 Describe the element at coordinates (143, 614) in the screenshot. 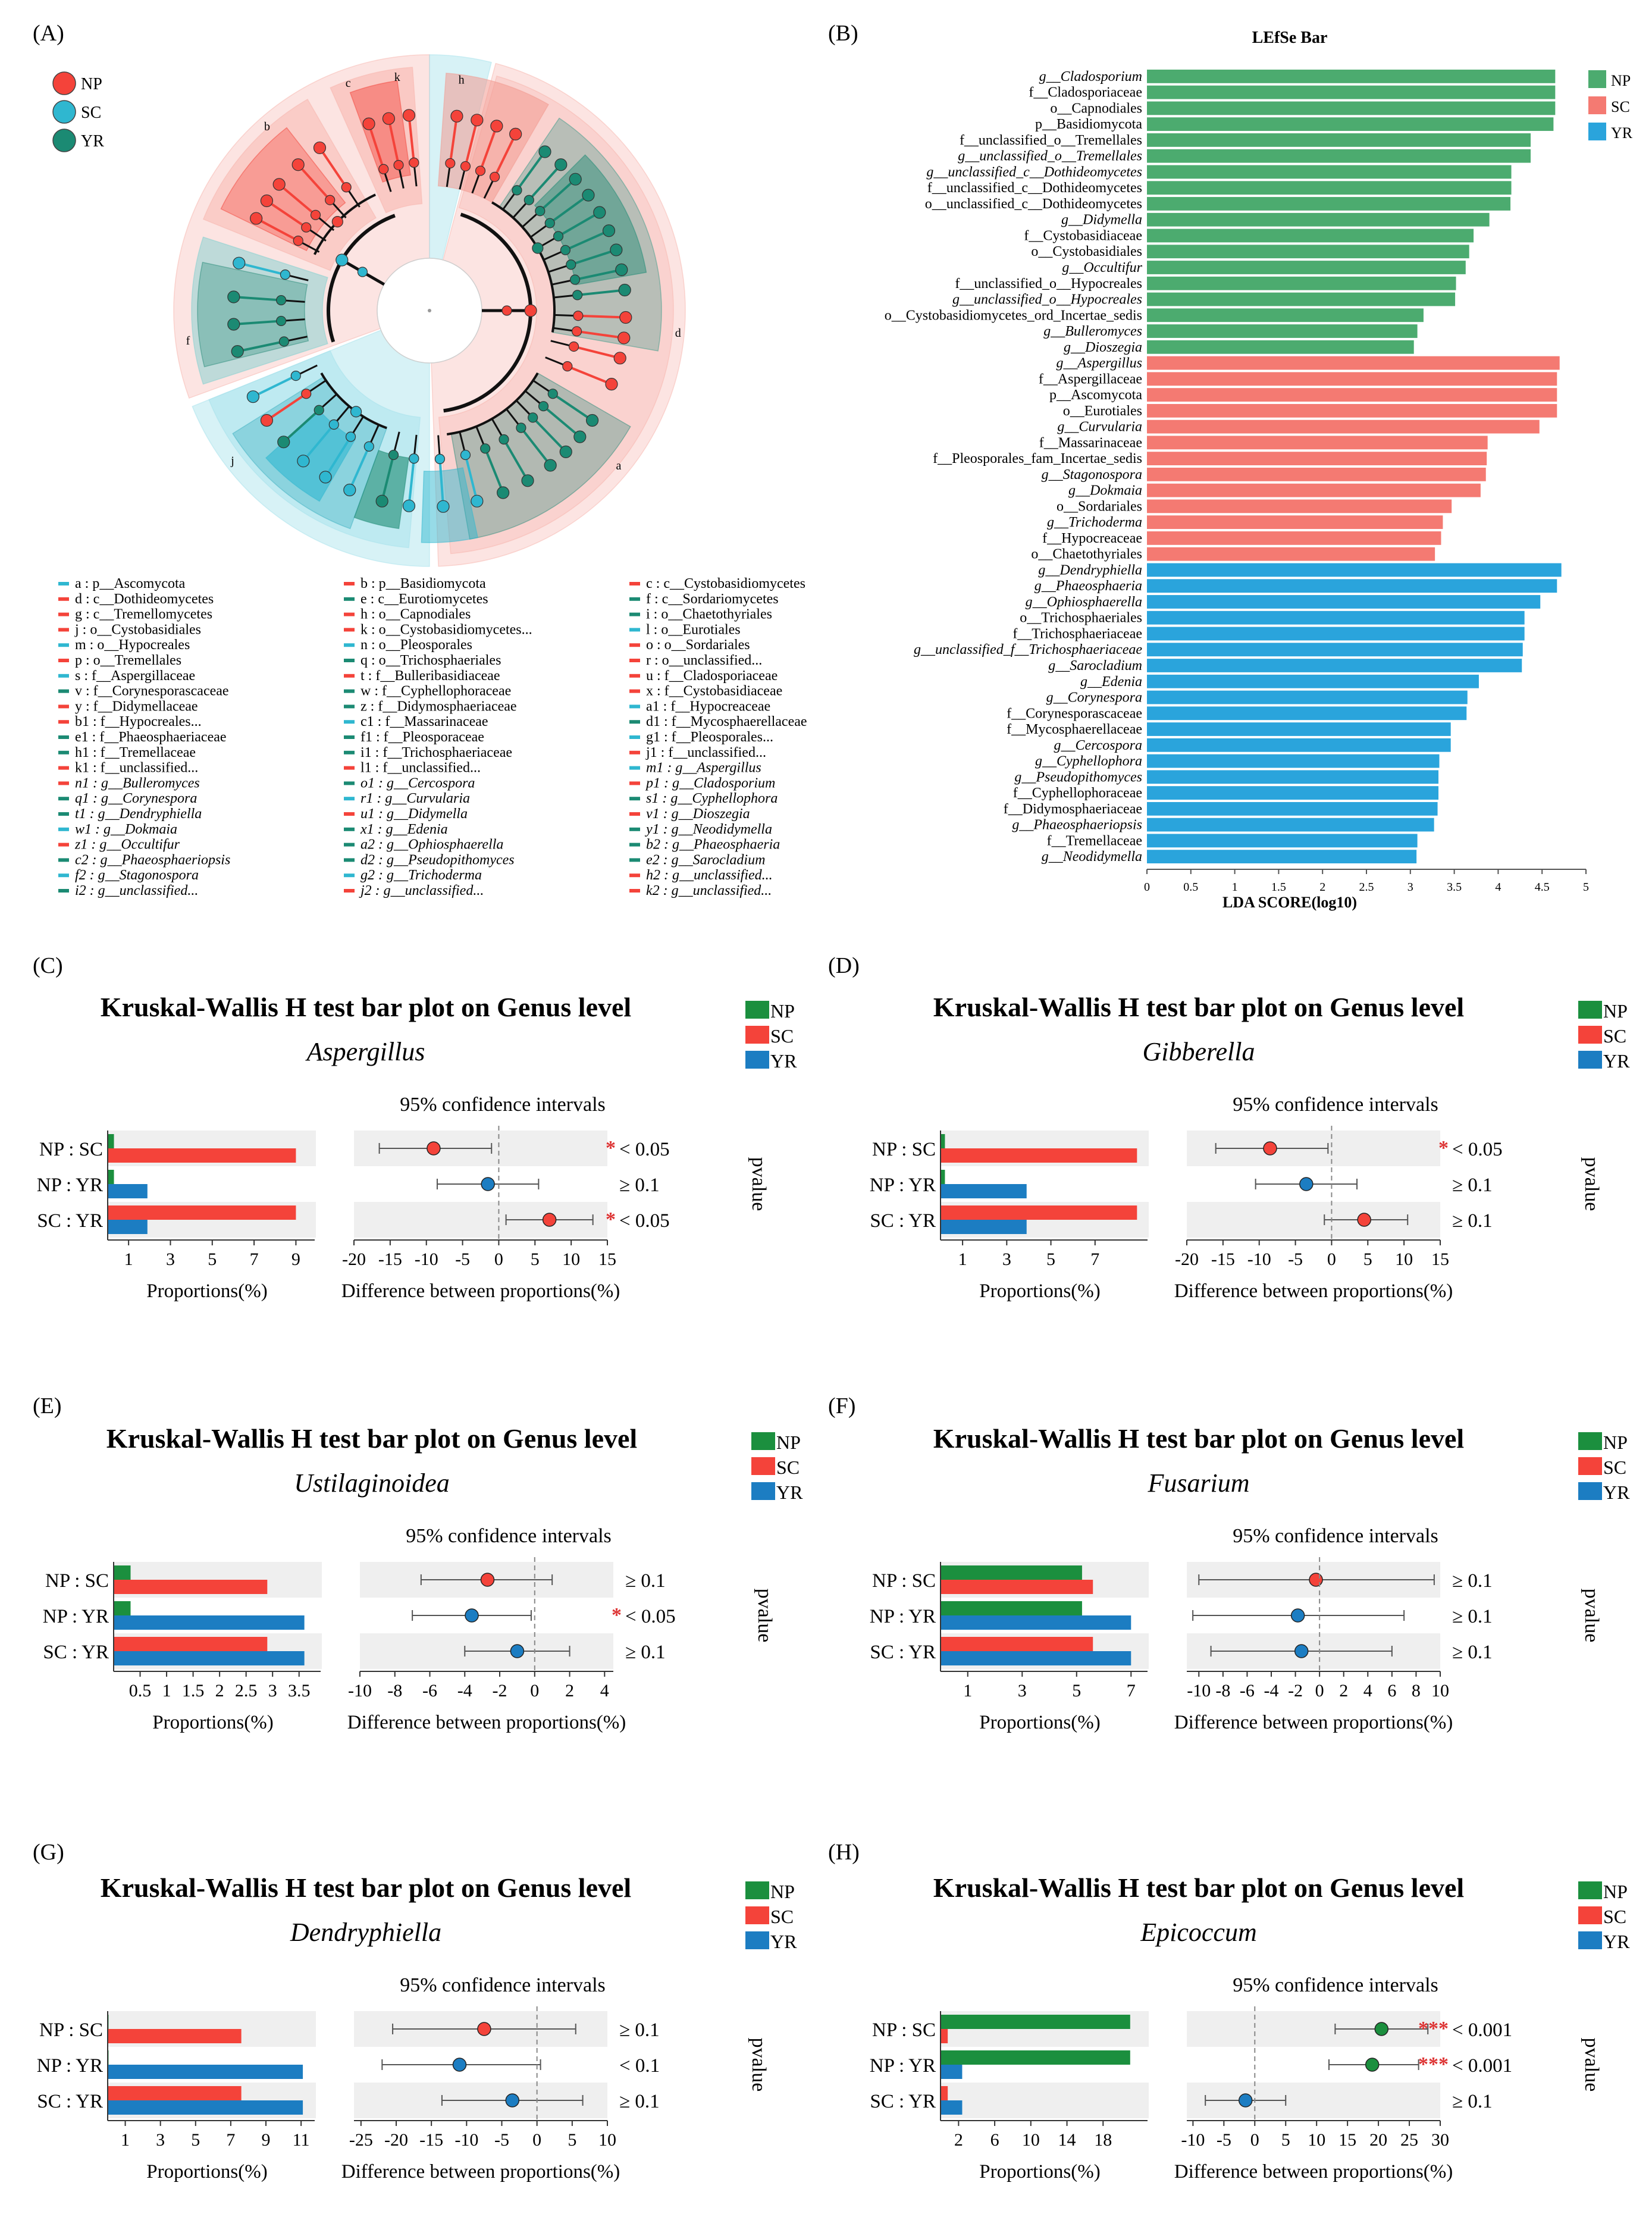

I see `key-entry-2-0: g : c__Tremellomycetes` at that location.